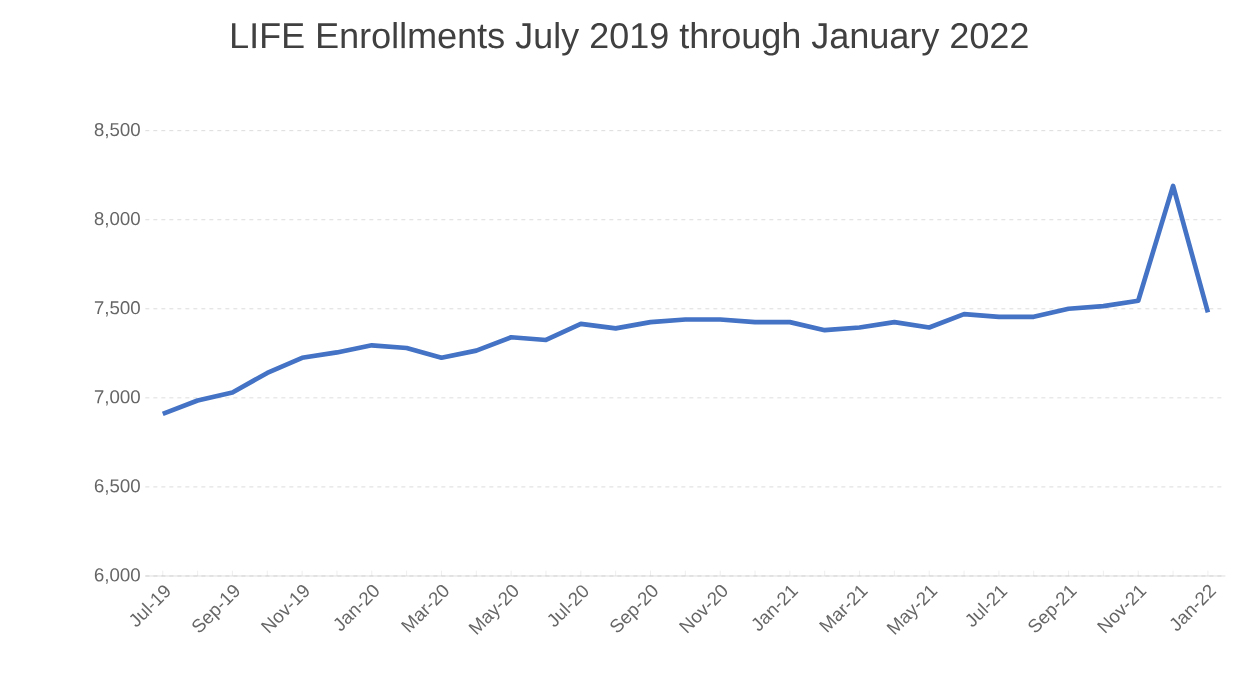 This screenshot has height=684, width=1260. Describe the element at coordinates (117, 219) in the screenshot. I see `y-tick-label: 8,000` at that location.